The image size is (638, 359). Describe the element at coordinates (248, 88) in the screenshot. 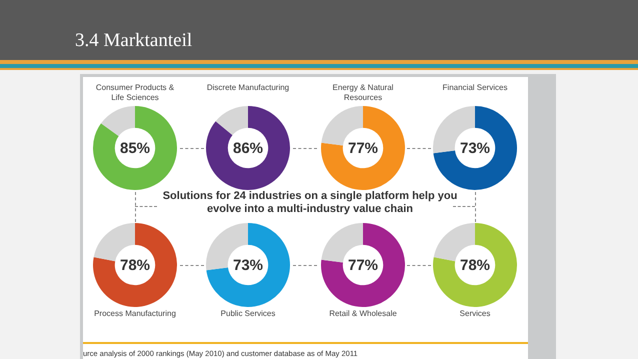

I see `chart-title: Discrete Manufacturing` at that location.